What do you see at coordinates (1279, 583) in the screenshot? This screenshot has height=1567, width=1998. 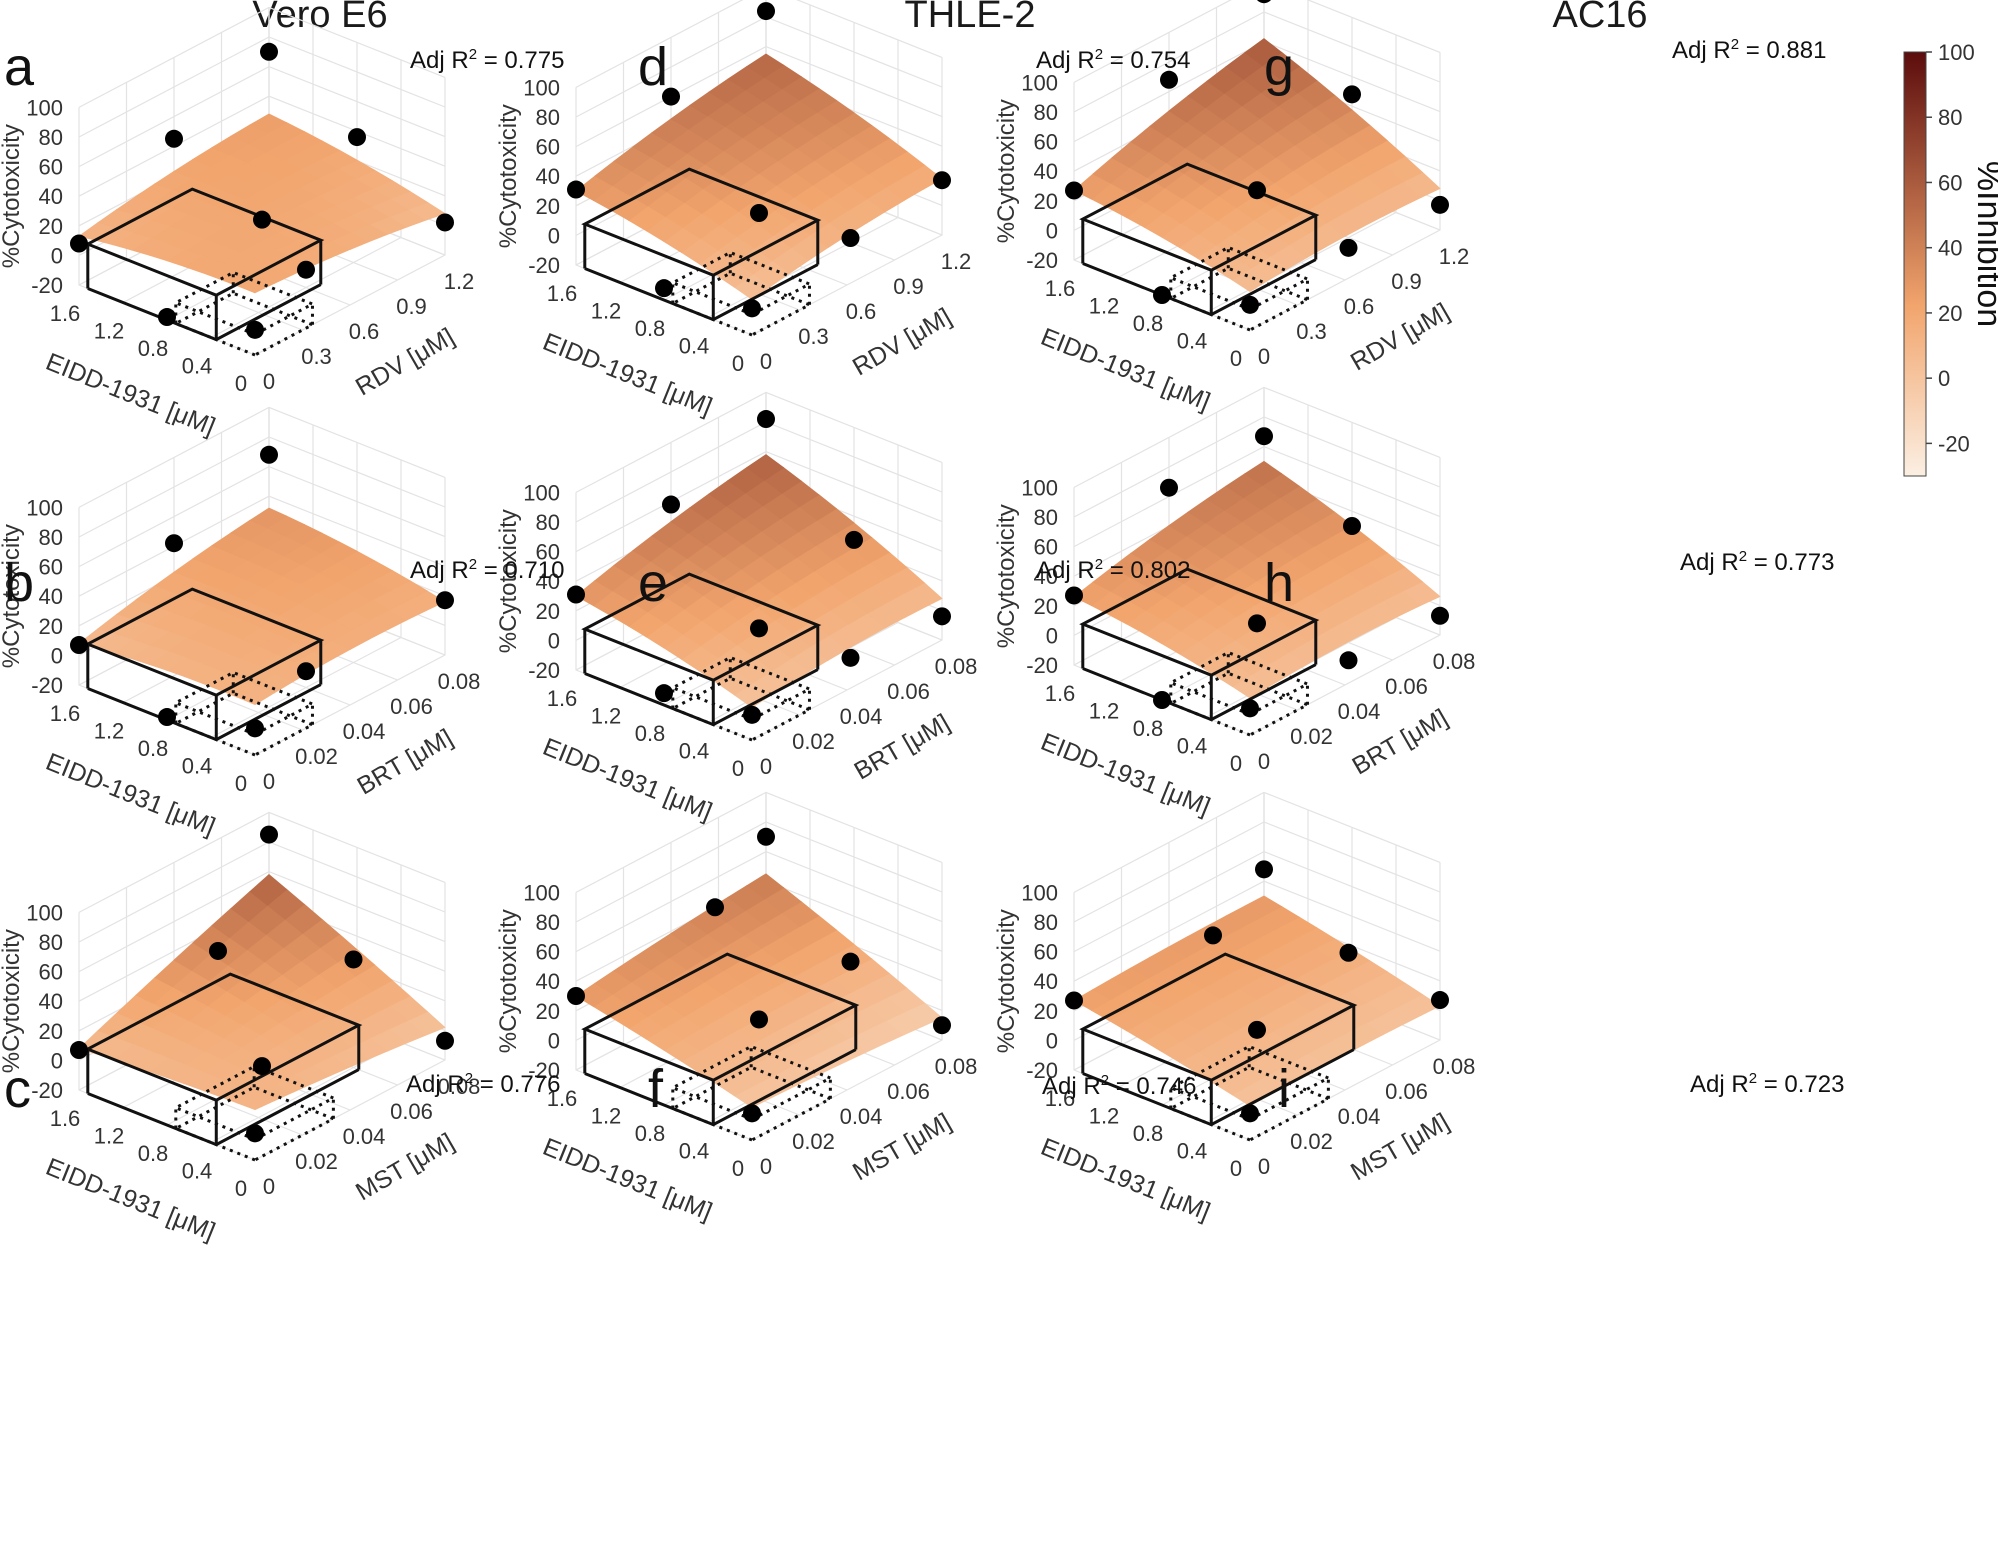 I see `panel-label-h: h` at bounding box center [1279, 583].